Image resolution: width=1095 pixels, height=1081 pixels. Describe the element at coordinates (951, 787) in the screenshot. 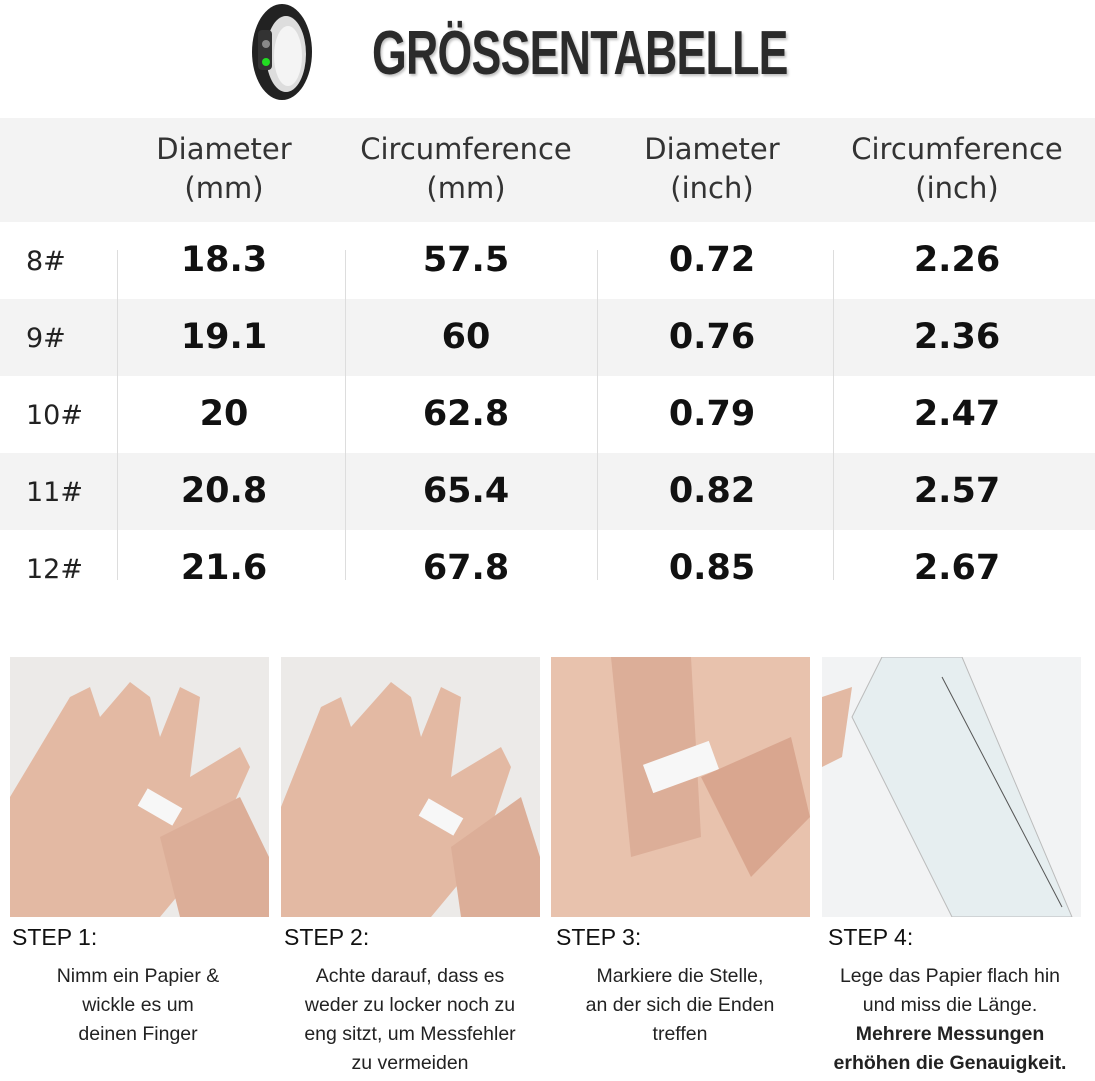

I see `step-4-photo` at that location.